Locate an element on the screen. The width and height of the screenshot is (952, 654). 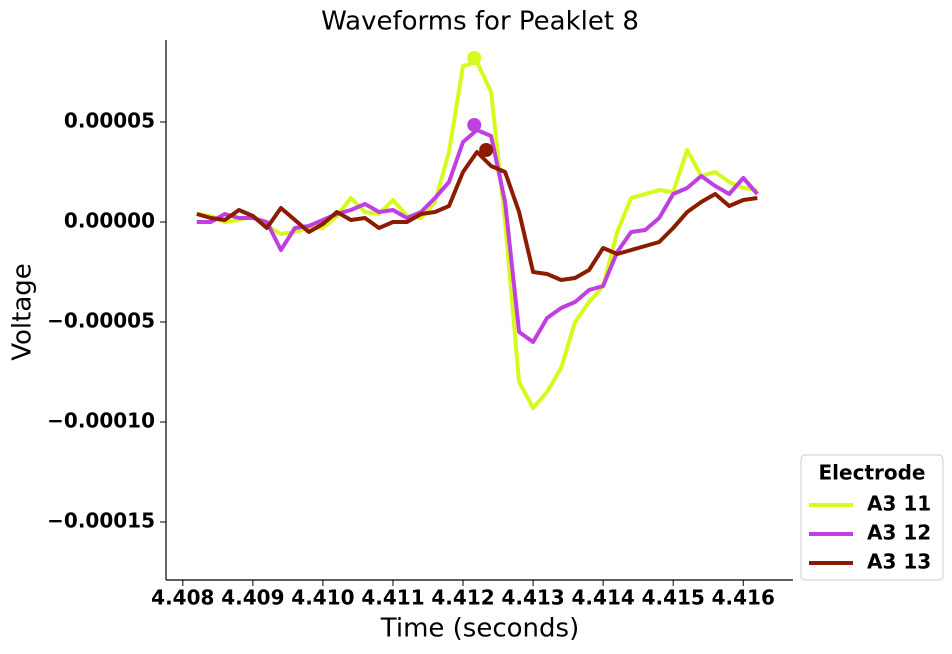
x-tick-label: 4.409 is located at coordinates (252, 598).